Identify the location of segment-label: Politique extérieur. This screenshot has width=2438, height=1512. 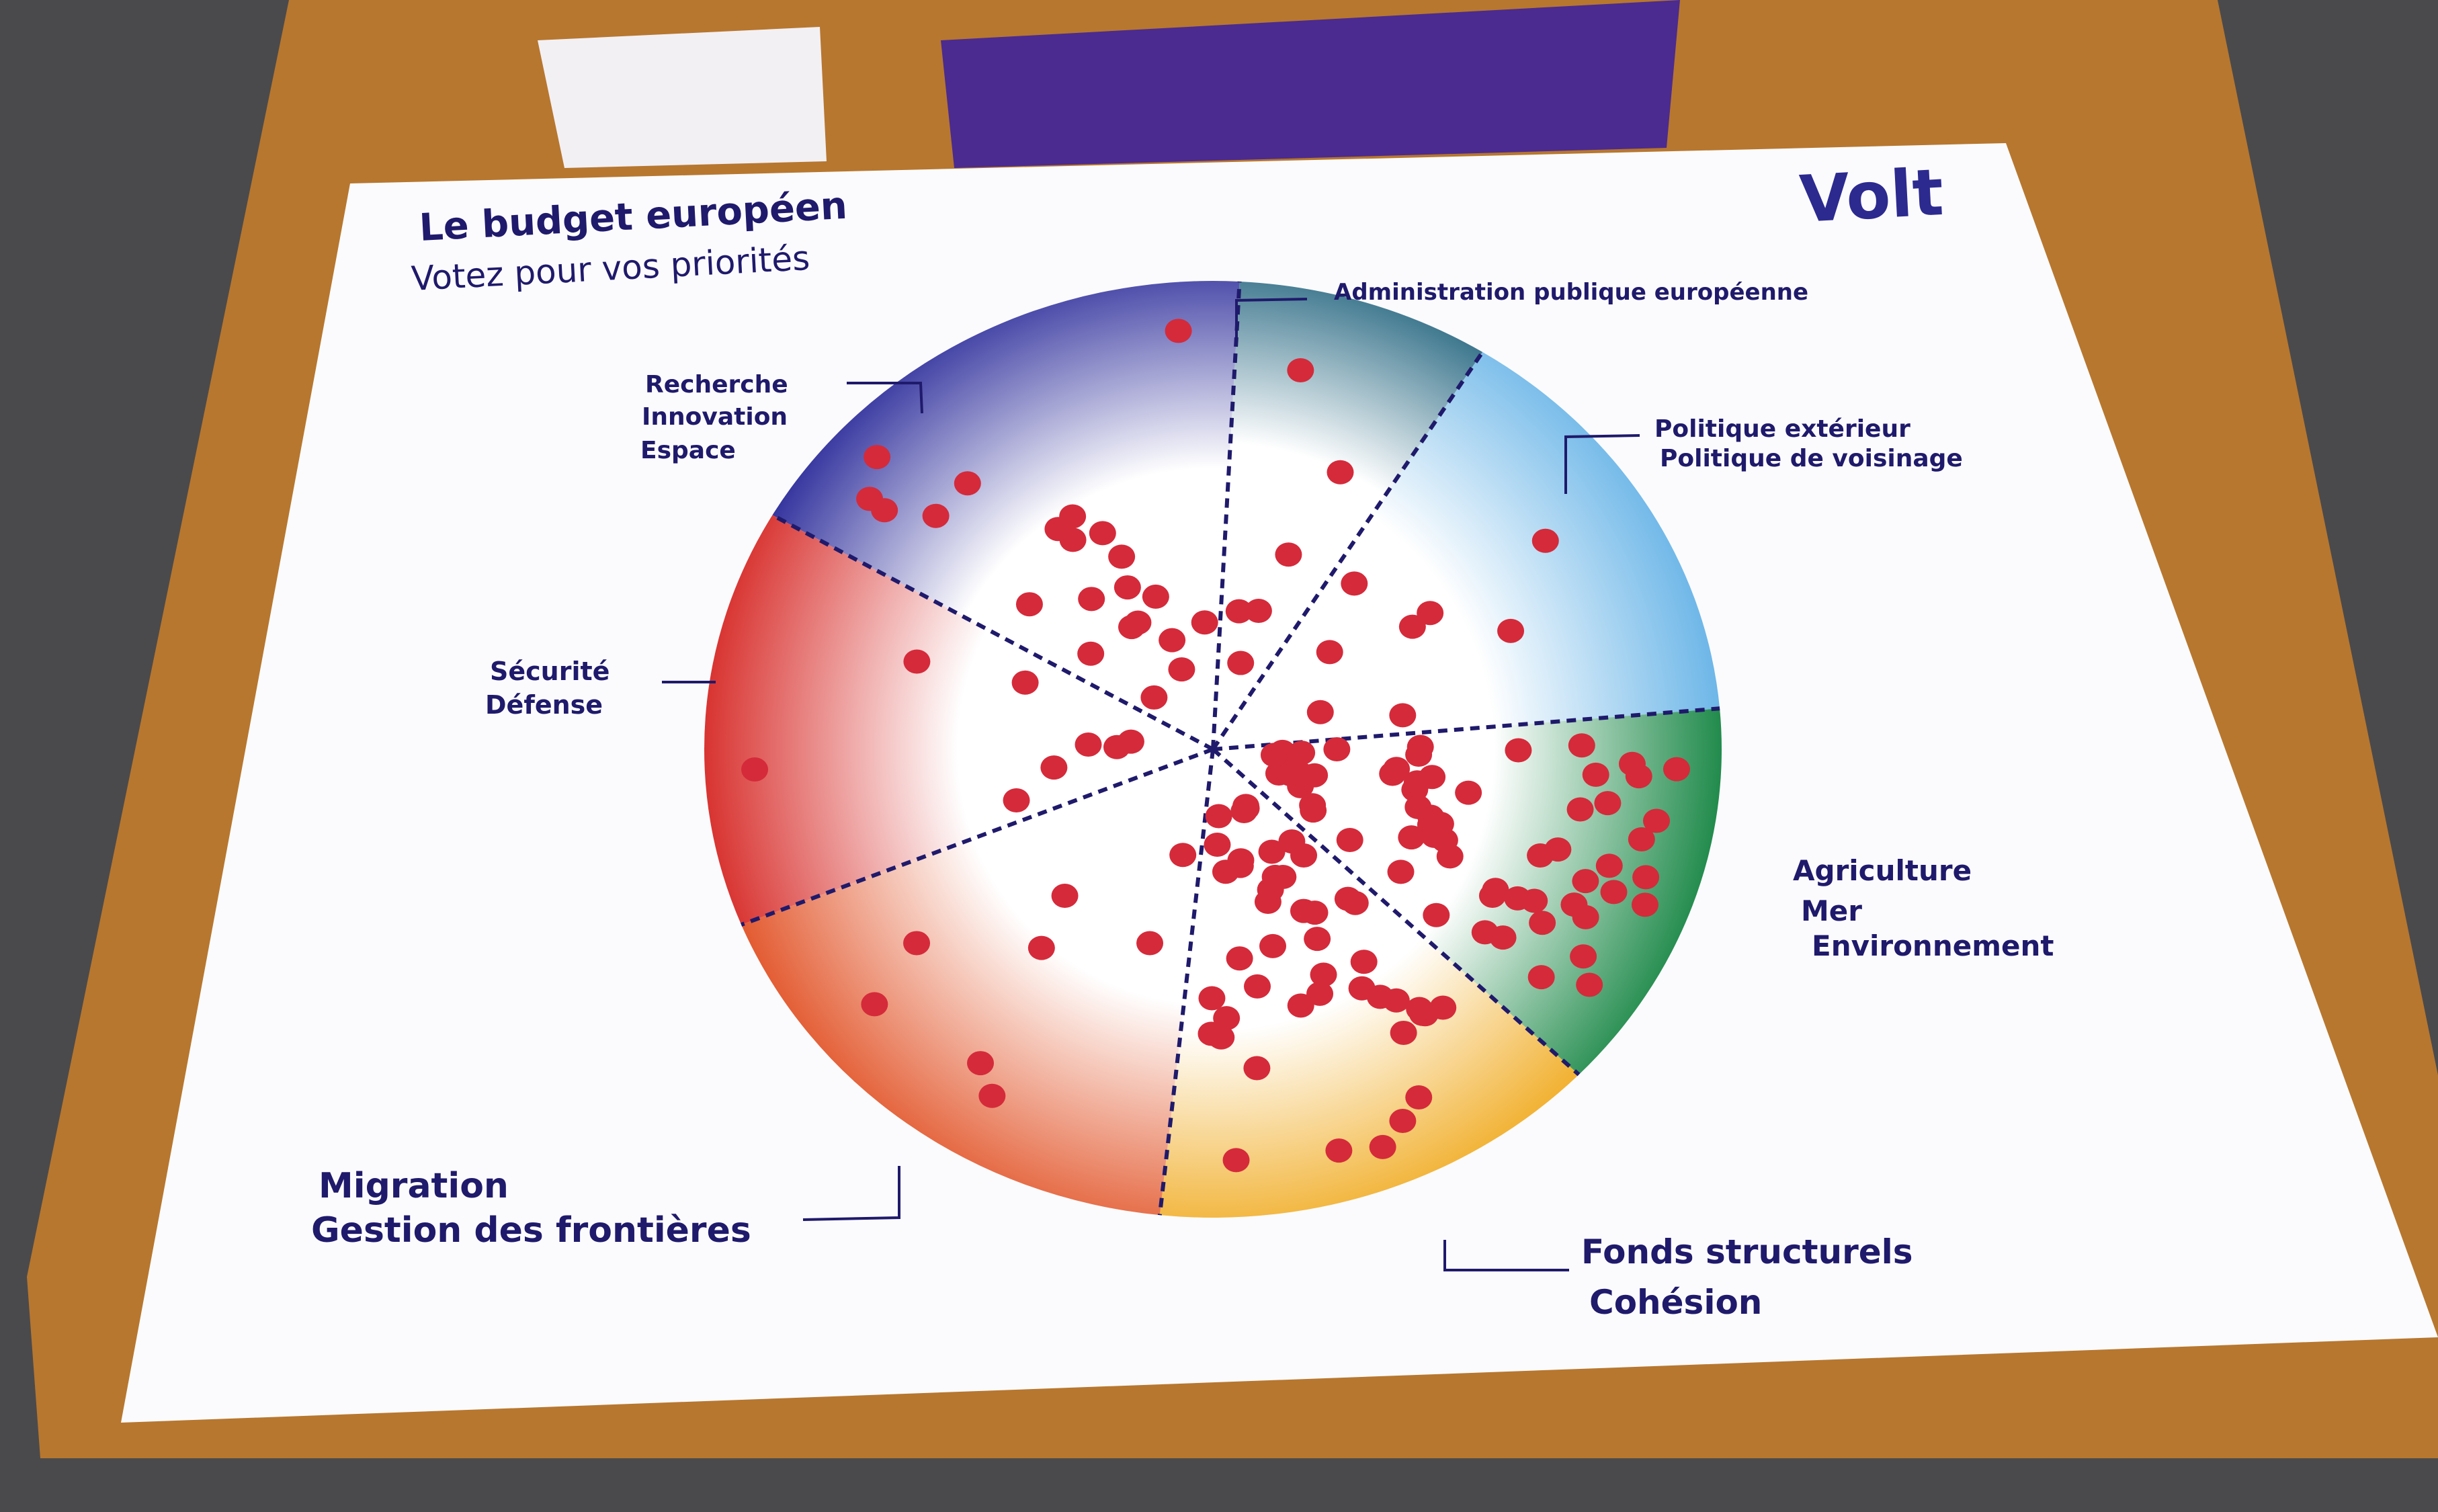
(1782, 429).